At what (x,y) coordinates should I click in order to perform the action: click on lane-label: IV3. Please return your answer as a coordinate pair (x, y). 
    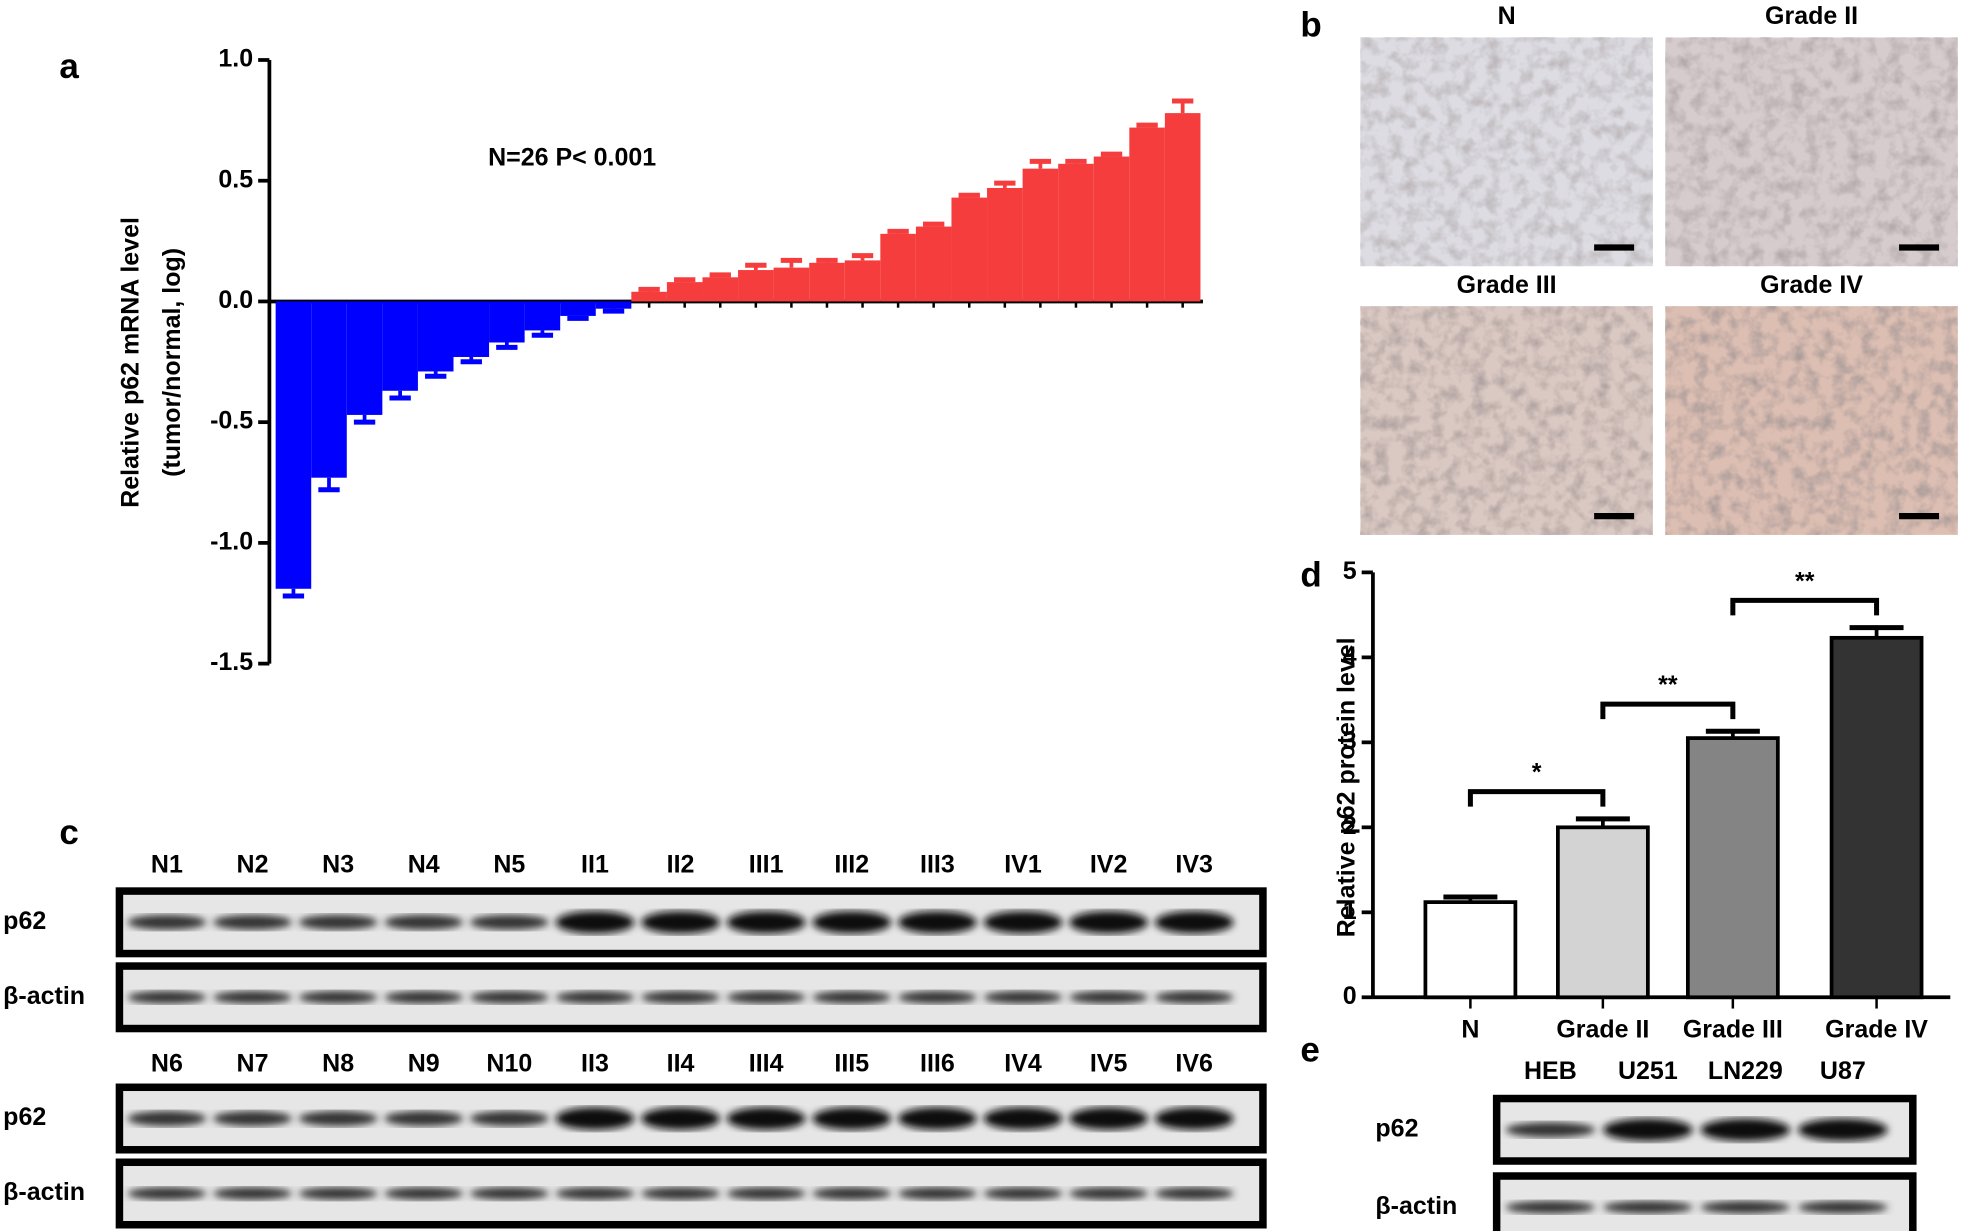
    Looking at the image, I should click on (1194, 865).